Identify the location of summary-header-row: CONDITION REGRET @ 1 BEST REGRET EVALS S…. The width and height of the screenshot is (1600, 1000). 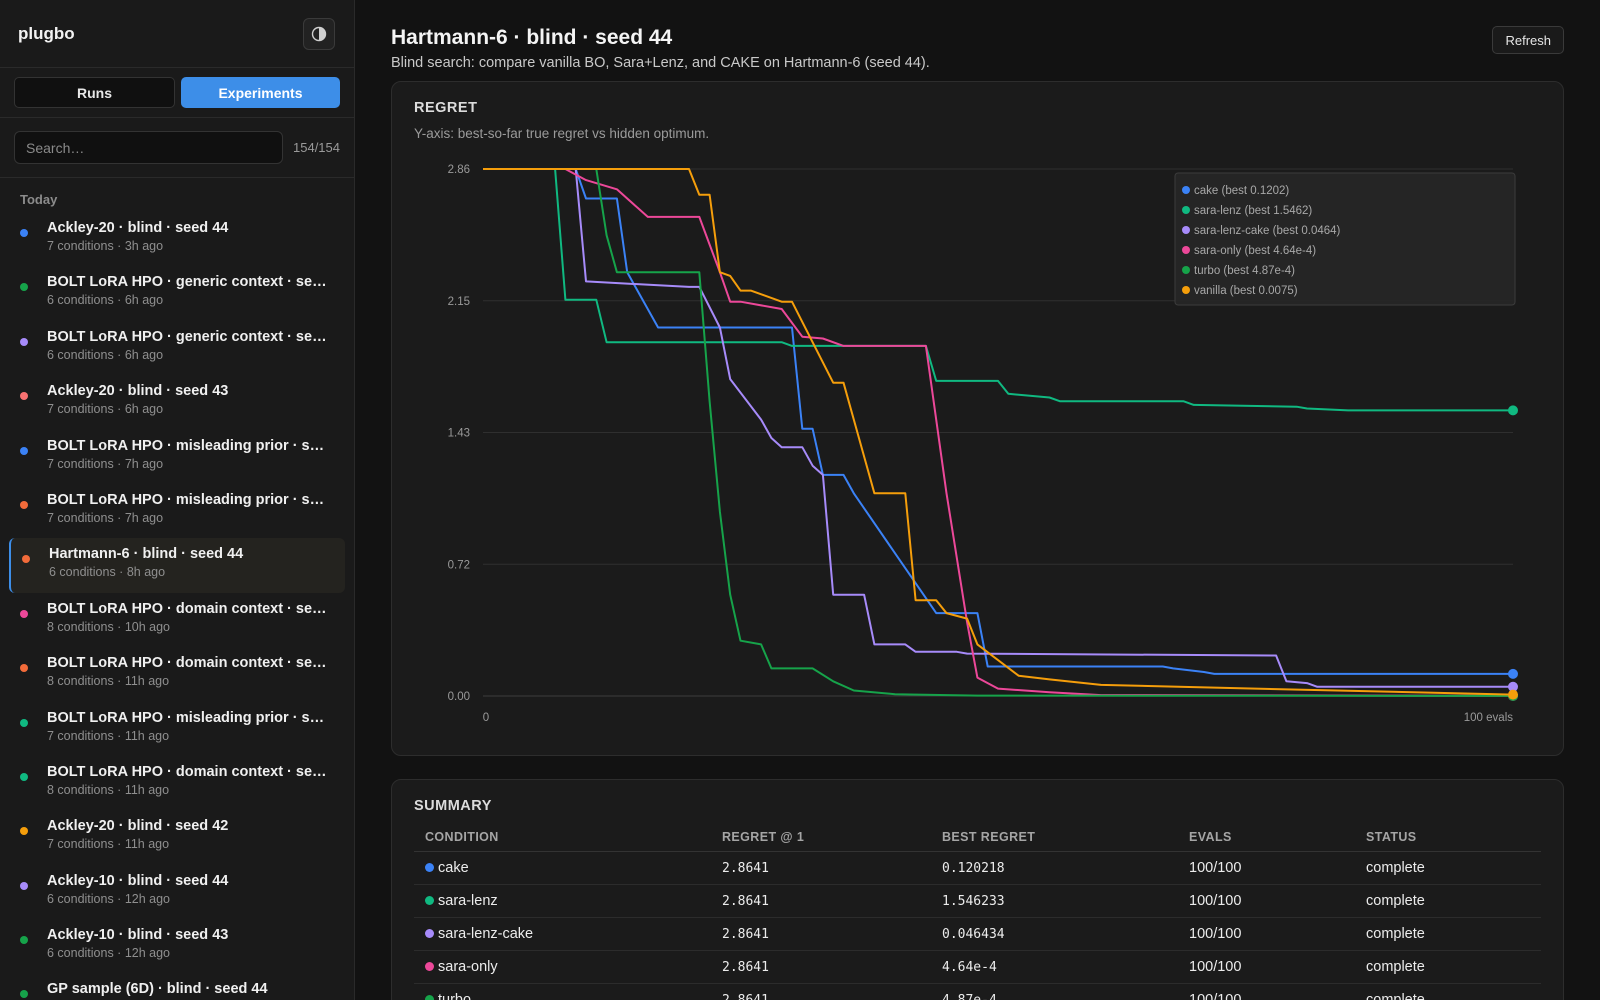
(977, 841).